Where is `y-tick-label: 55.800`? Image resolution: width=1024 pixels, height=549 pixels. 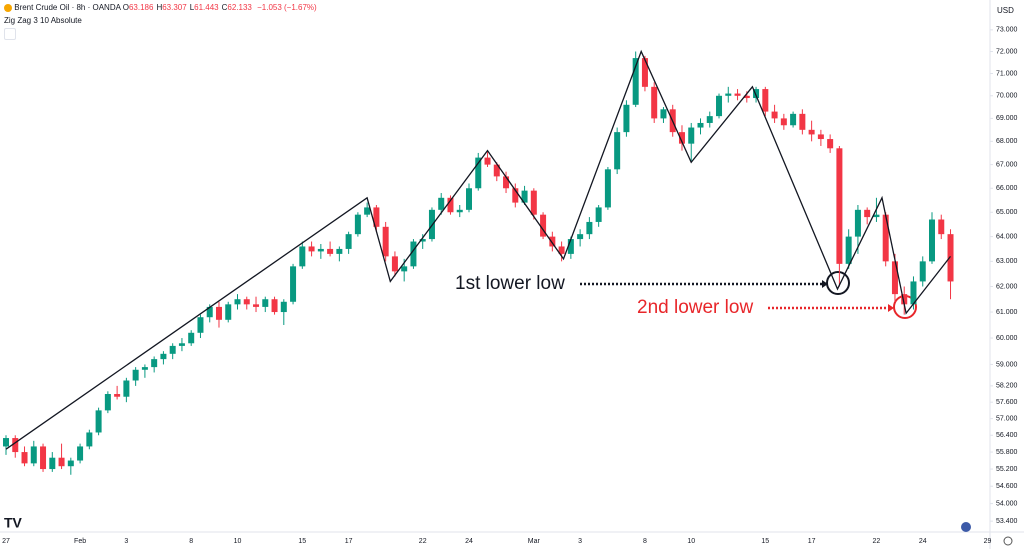
y-tick-label: 55.800 is located at coordinates (1007, 452).